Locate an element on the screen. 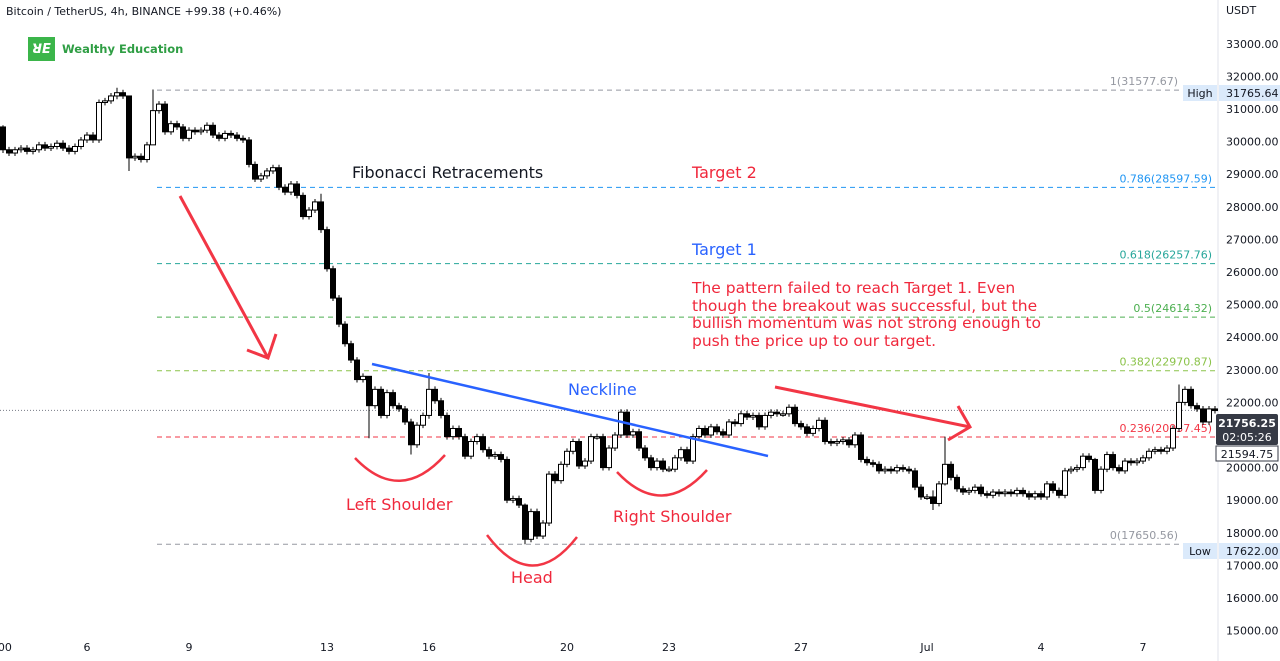 The height and width of the screenshot is (661, 1280). y-tick-label: 15000.00 is located at coordinates (1252, 631).